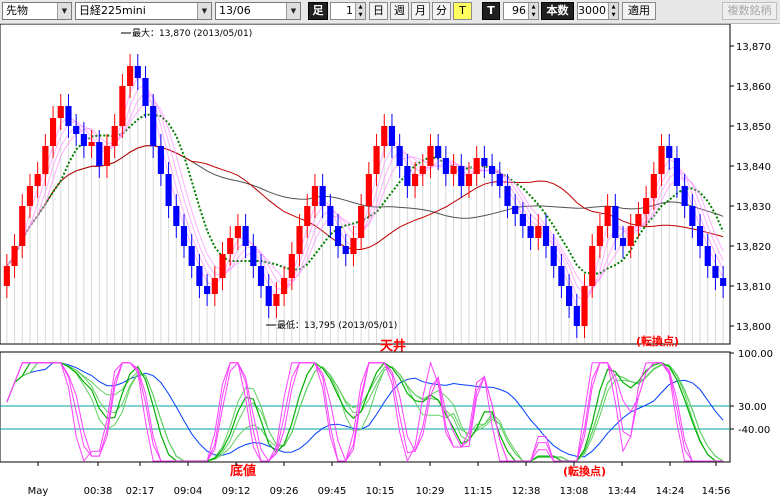 The image size is (780, 500). What do you see at coordinates (478, 491) in the screenshot?
I see `time-tick-label: 11:15` at bounding box center [478, 491].